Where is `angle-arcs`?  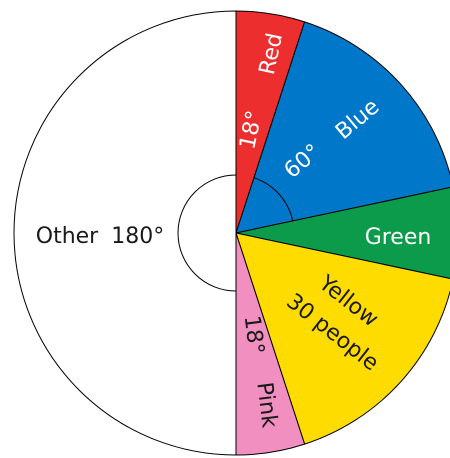 angle-arcs is located at coordinates (235, 233).